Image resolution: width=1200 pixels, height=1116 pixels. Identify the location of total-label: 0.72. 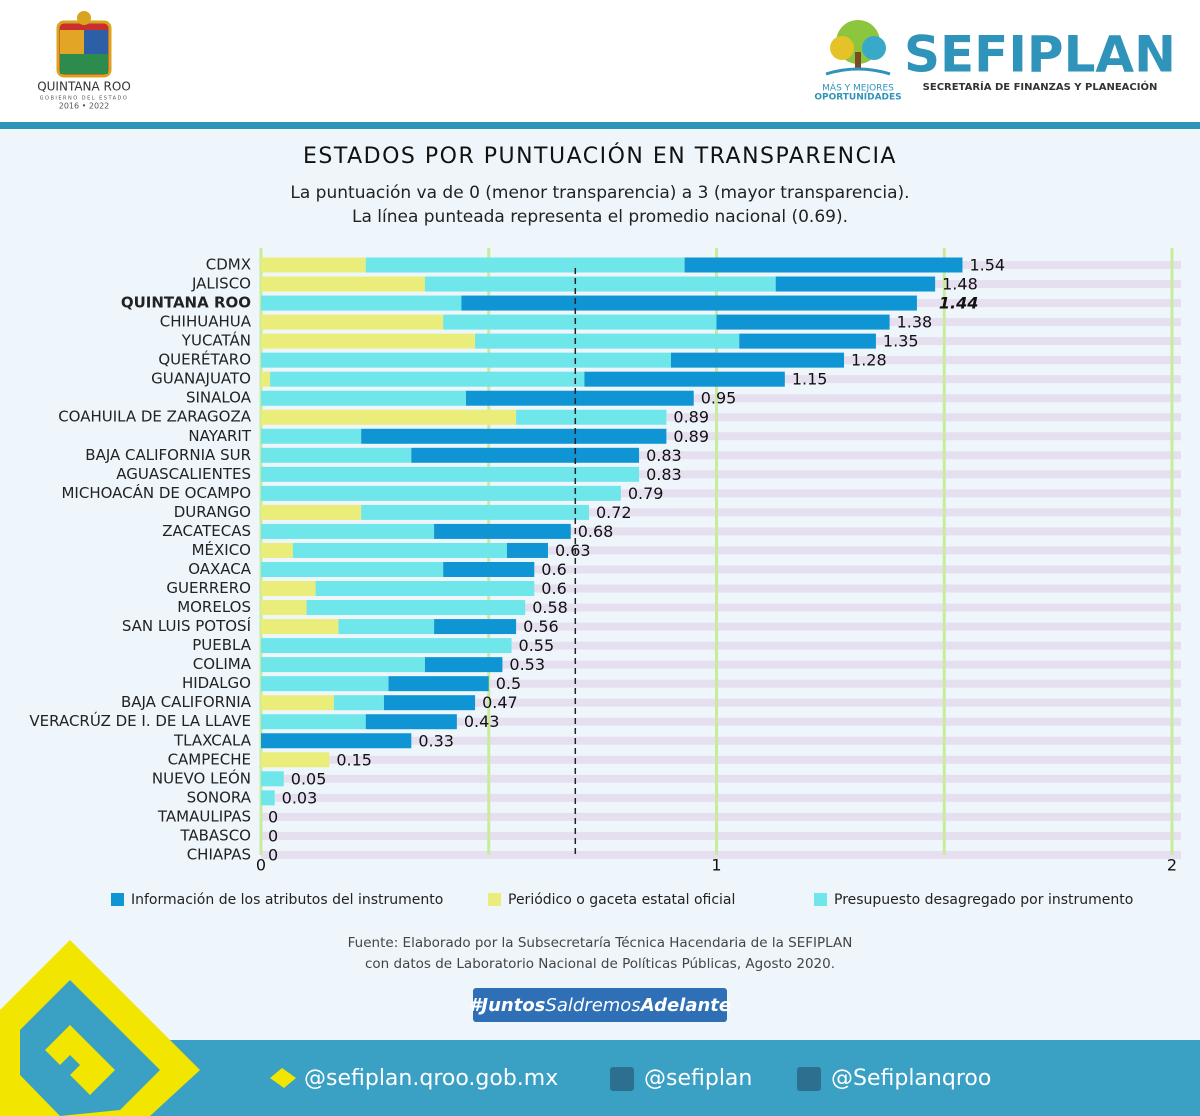
(614, 512).